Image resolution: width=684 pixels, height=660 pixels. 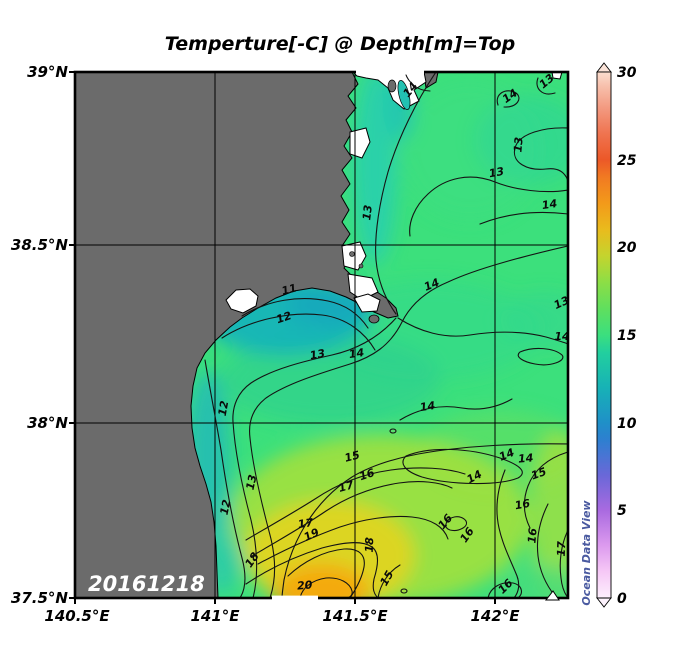 What do you see at coordinates (622, 511) in the screenshot?
I see `colorbar-tick: 5` at bounding box center [622, 511].